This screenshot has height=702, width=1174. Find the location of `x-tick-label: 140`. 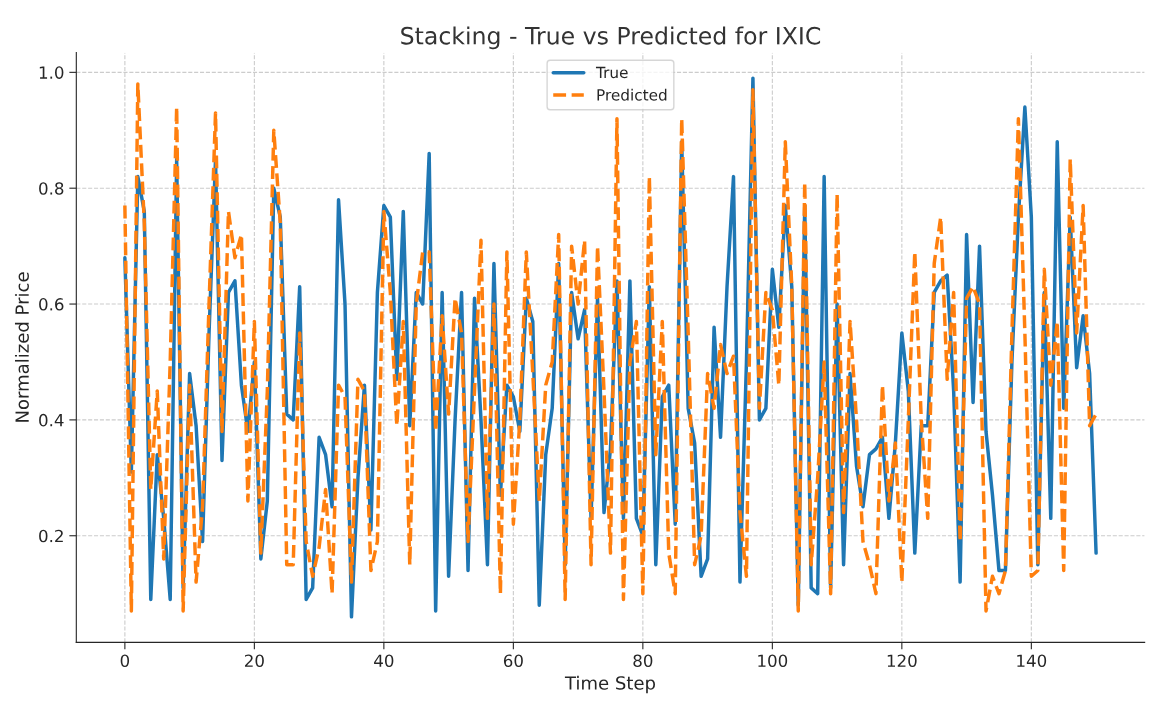

x-tick-label: 140 is located at coordinates (1032, 661).